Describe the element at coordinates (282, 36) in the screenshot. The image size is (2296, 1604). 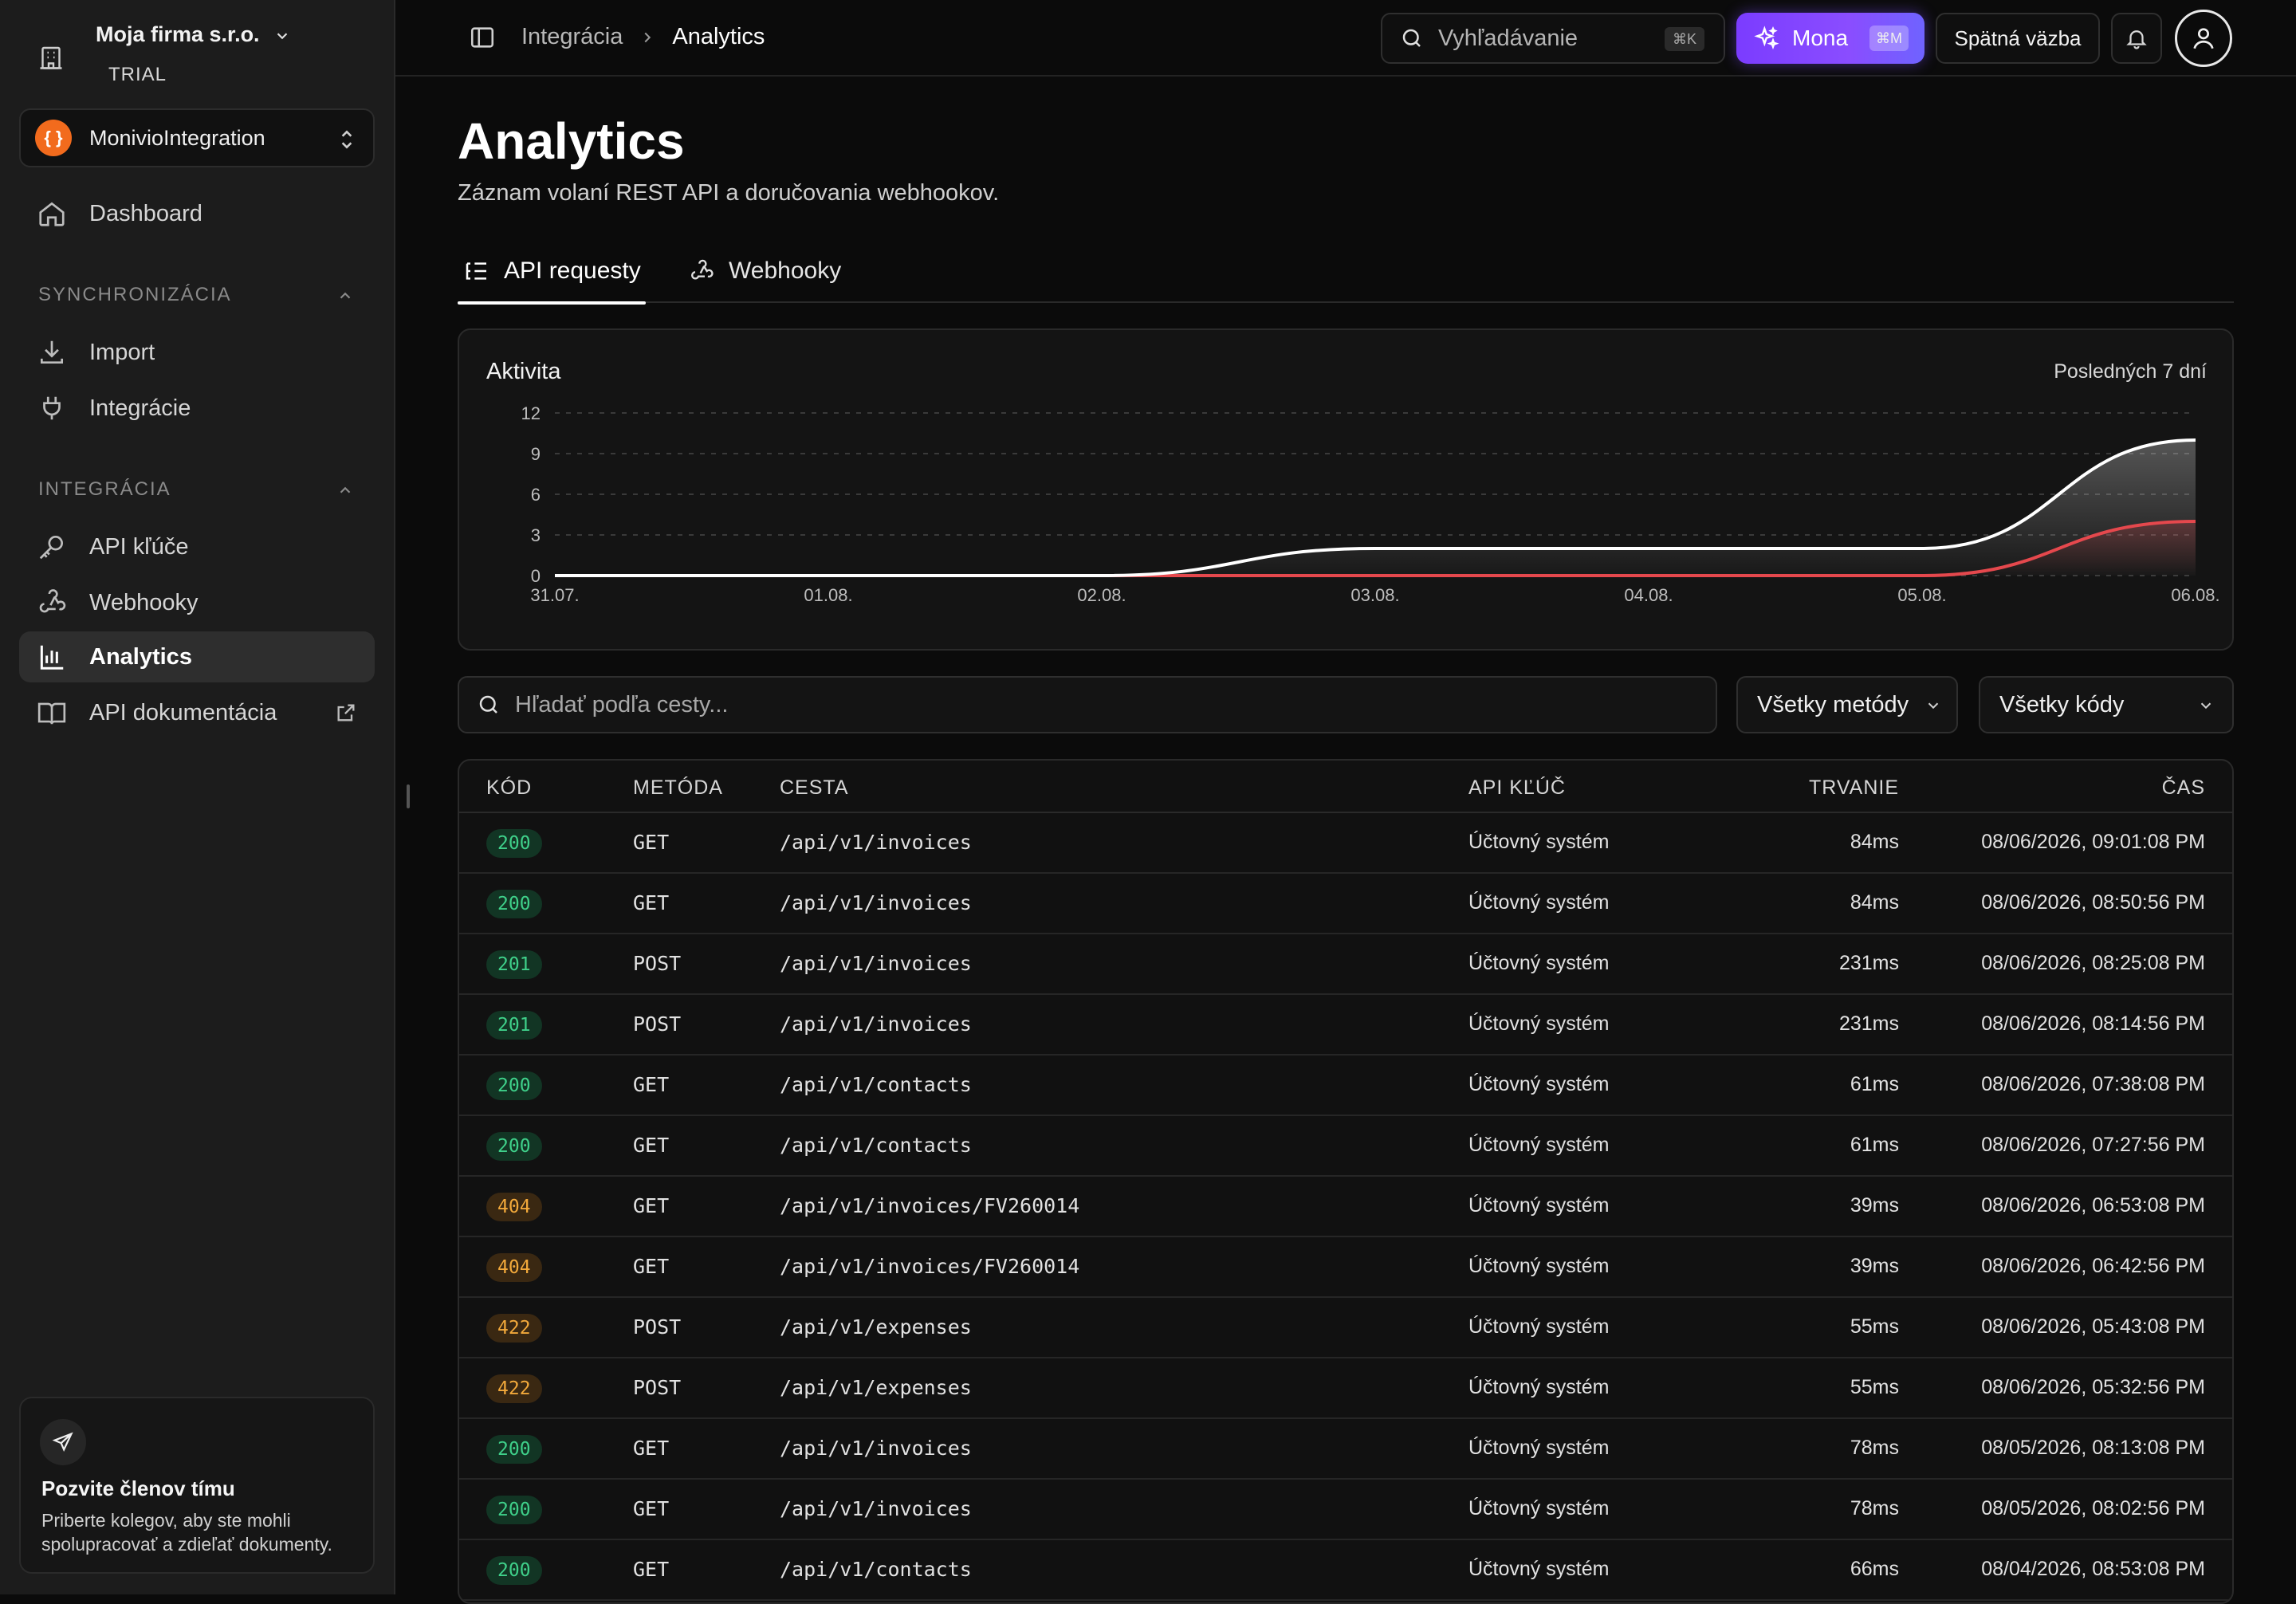
I see `chevron-down-icon` at that location.